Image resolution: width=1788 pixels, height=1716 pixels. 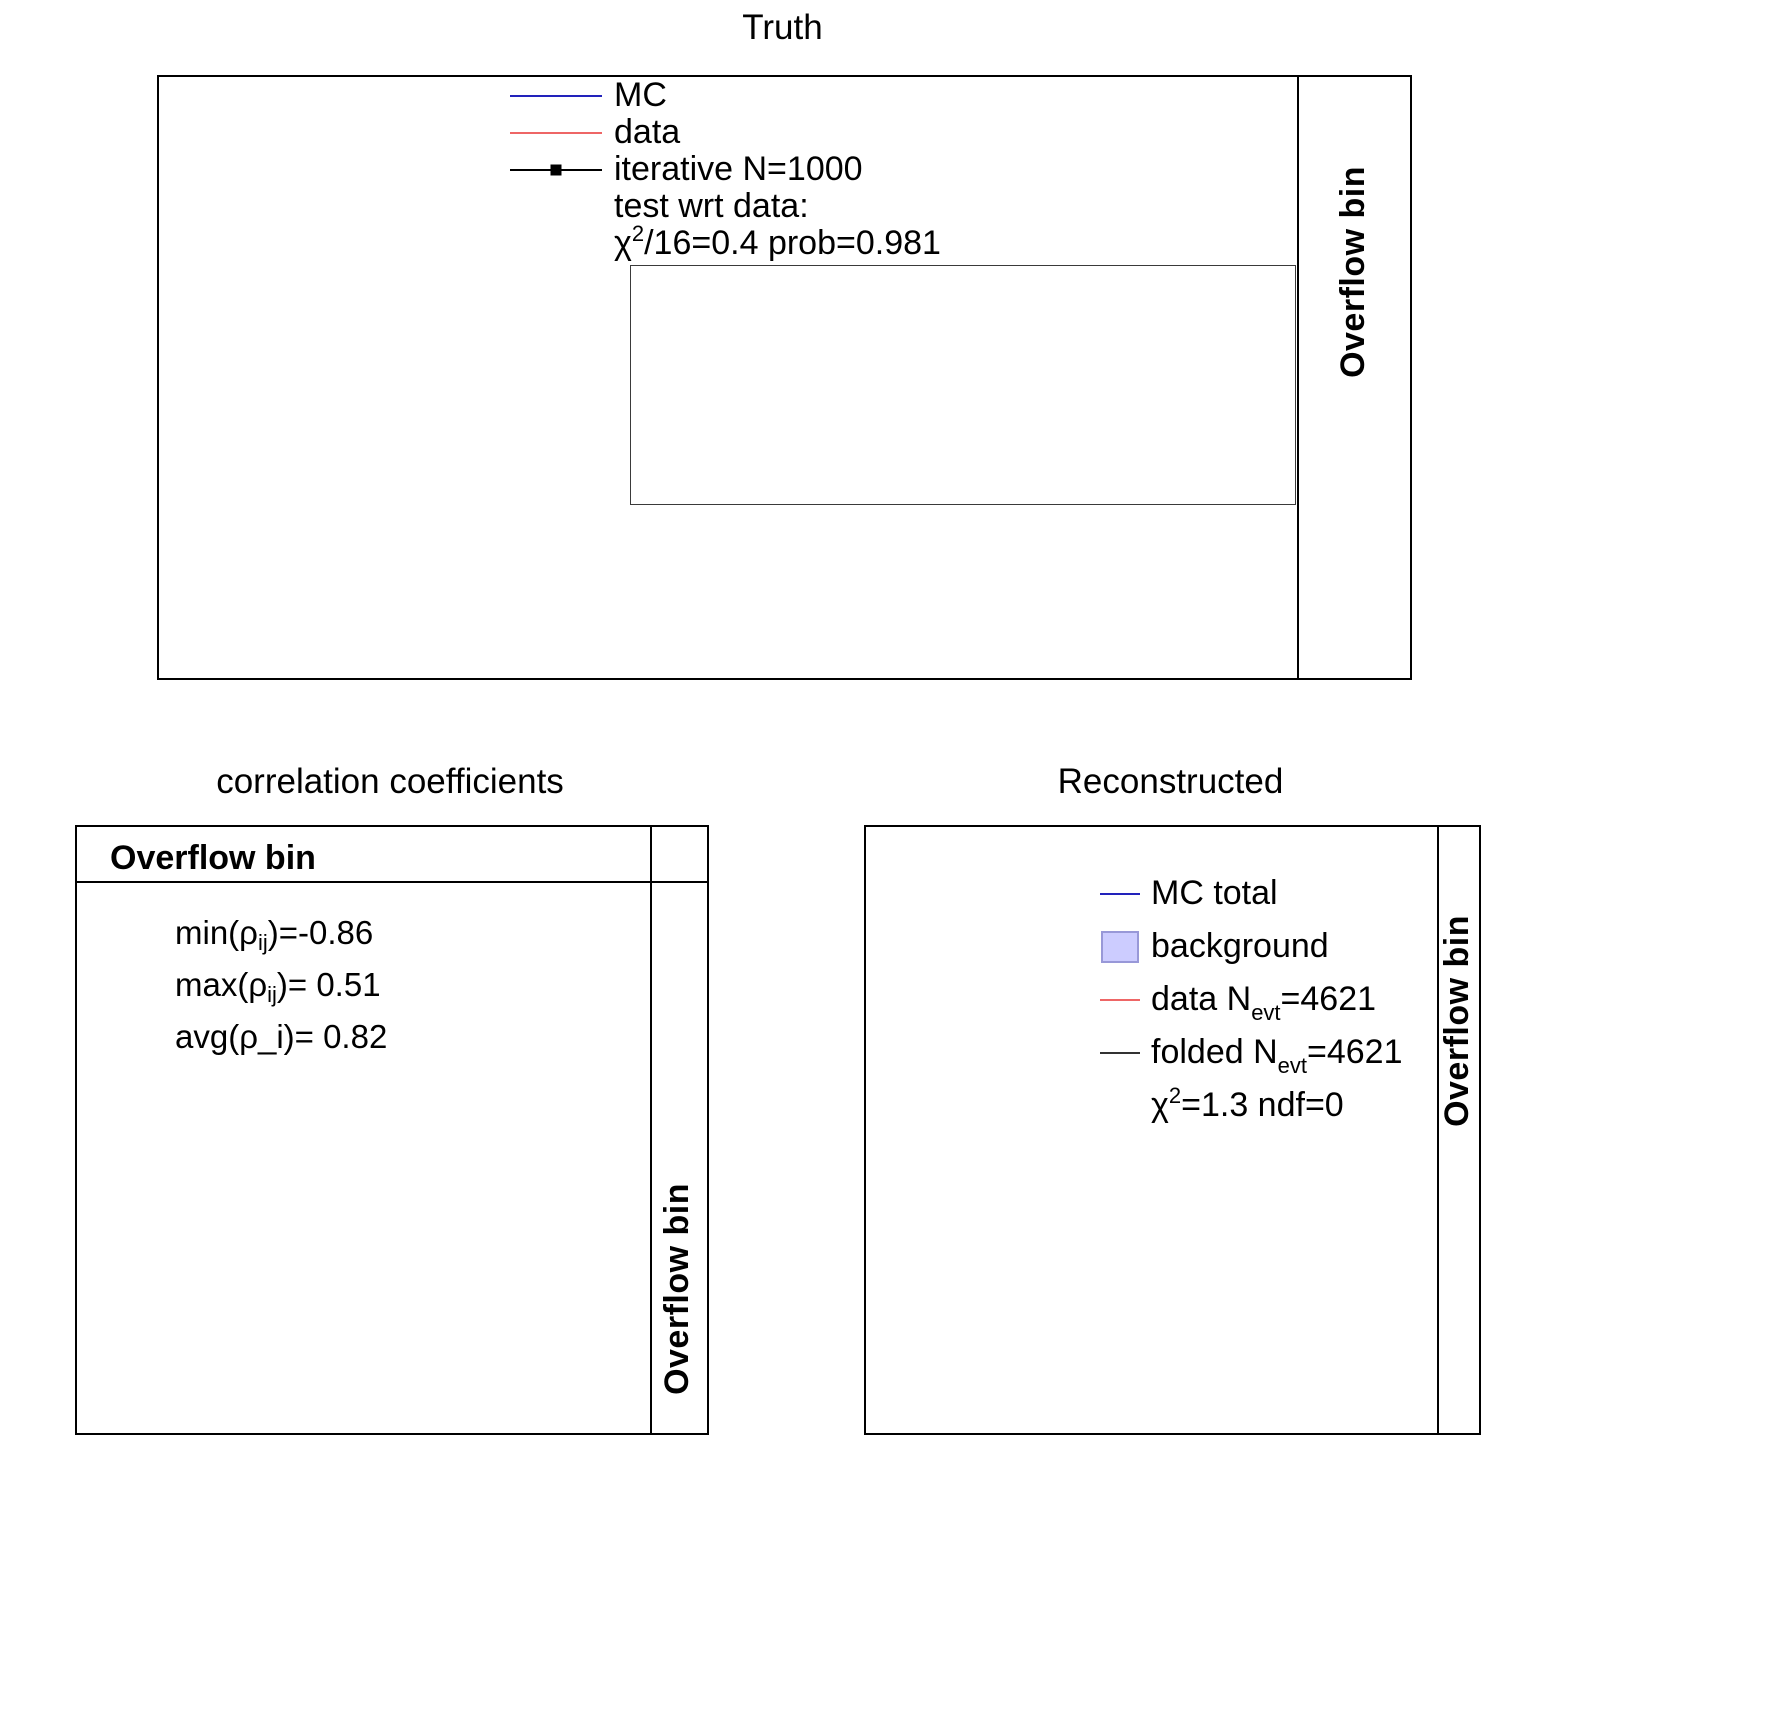 What do you see at coordinates (1328, 999) in the screenshot?
I see `data-nevt-value: =4621` at bounding box center [1328, 999].